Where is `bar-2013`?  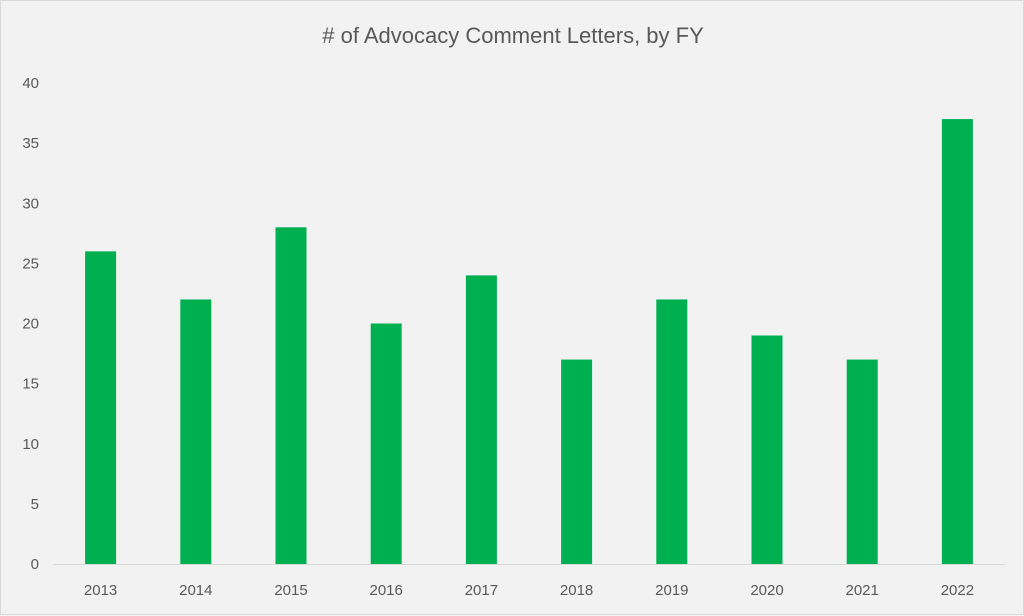
bar-2013 is located at coordinates (101, 407).